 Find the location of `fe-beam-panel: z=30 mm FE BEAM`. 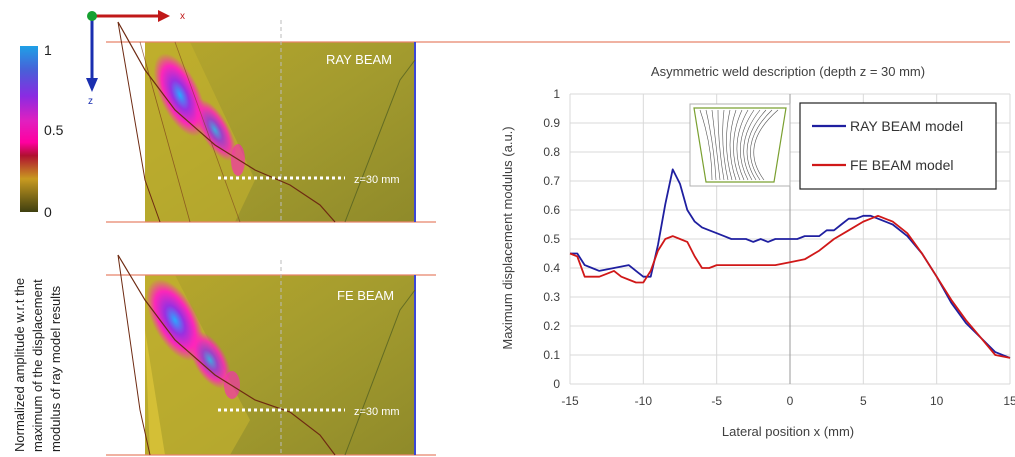

fe-beam-panel: z=30 mm FE BEAM is located at coordinates (271, 355).